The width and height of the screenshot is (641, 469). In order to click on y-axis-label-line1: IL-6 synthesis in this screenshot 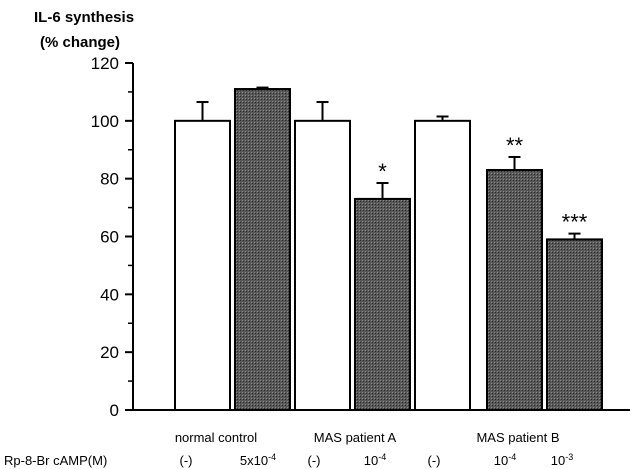, I will do `click(84, 17)`.